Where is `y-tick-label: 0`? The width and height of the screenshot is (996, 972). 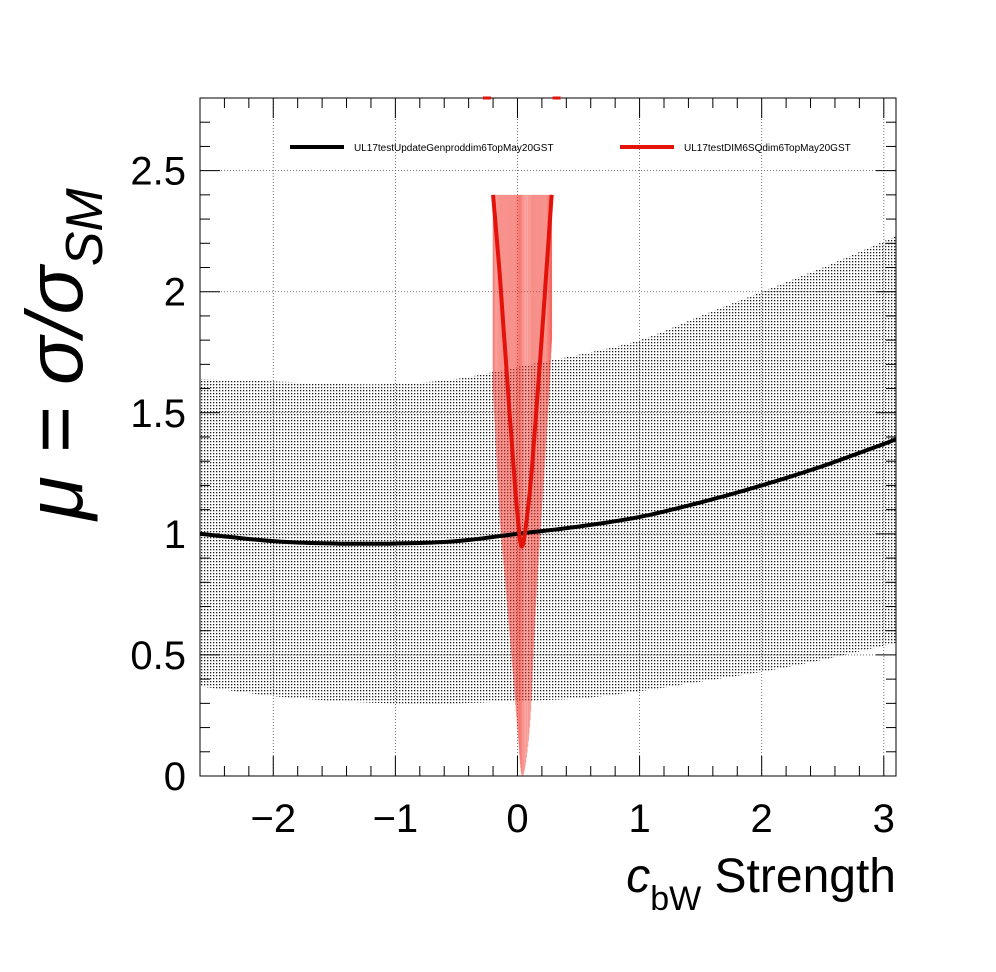
y-tick-label: 0 is located at coordinates (175, 777).